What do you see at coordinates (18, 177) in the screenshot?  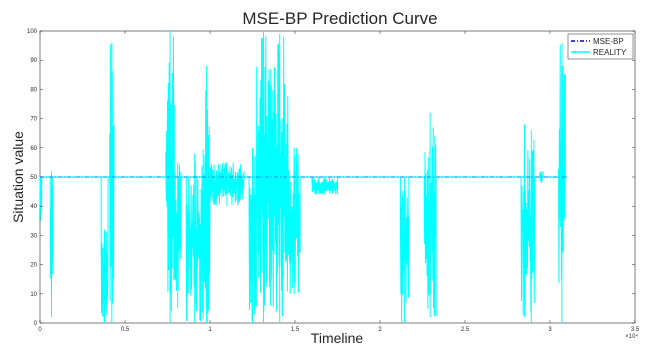 I see `y-axis-label: Situation value` at bounding box center [18, 177].